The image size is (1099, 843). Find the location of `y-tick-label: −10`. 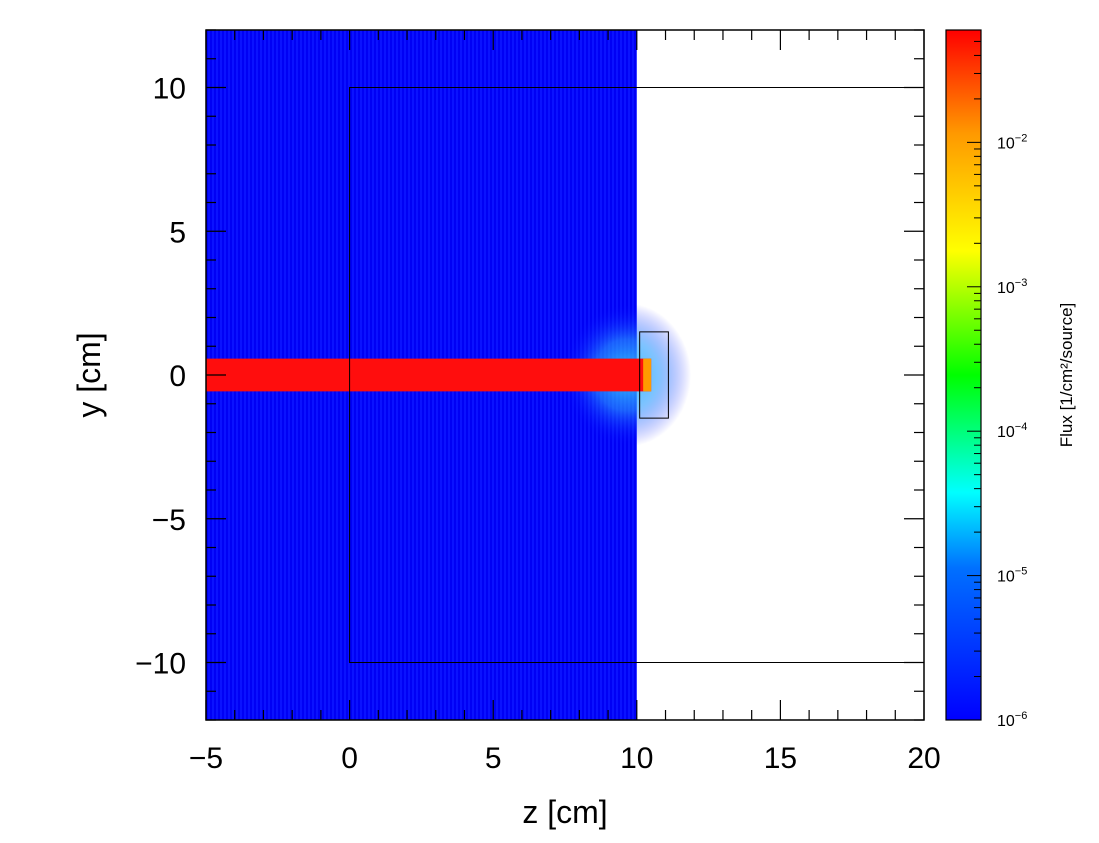

y-tick-label: −10 is located at coordinates (160, 664).